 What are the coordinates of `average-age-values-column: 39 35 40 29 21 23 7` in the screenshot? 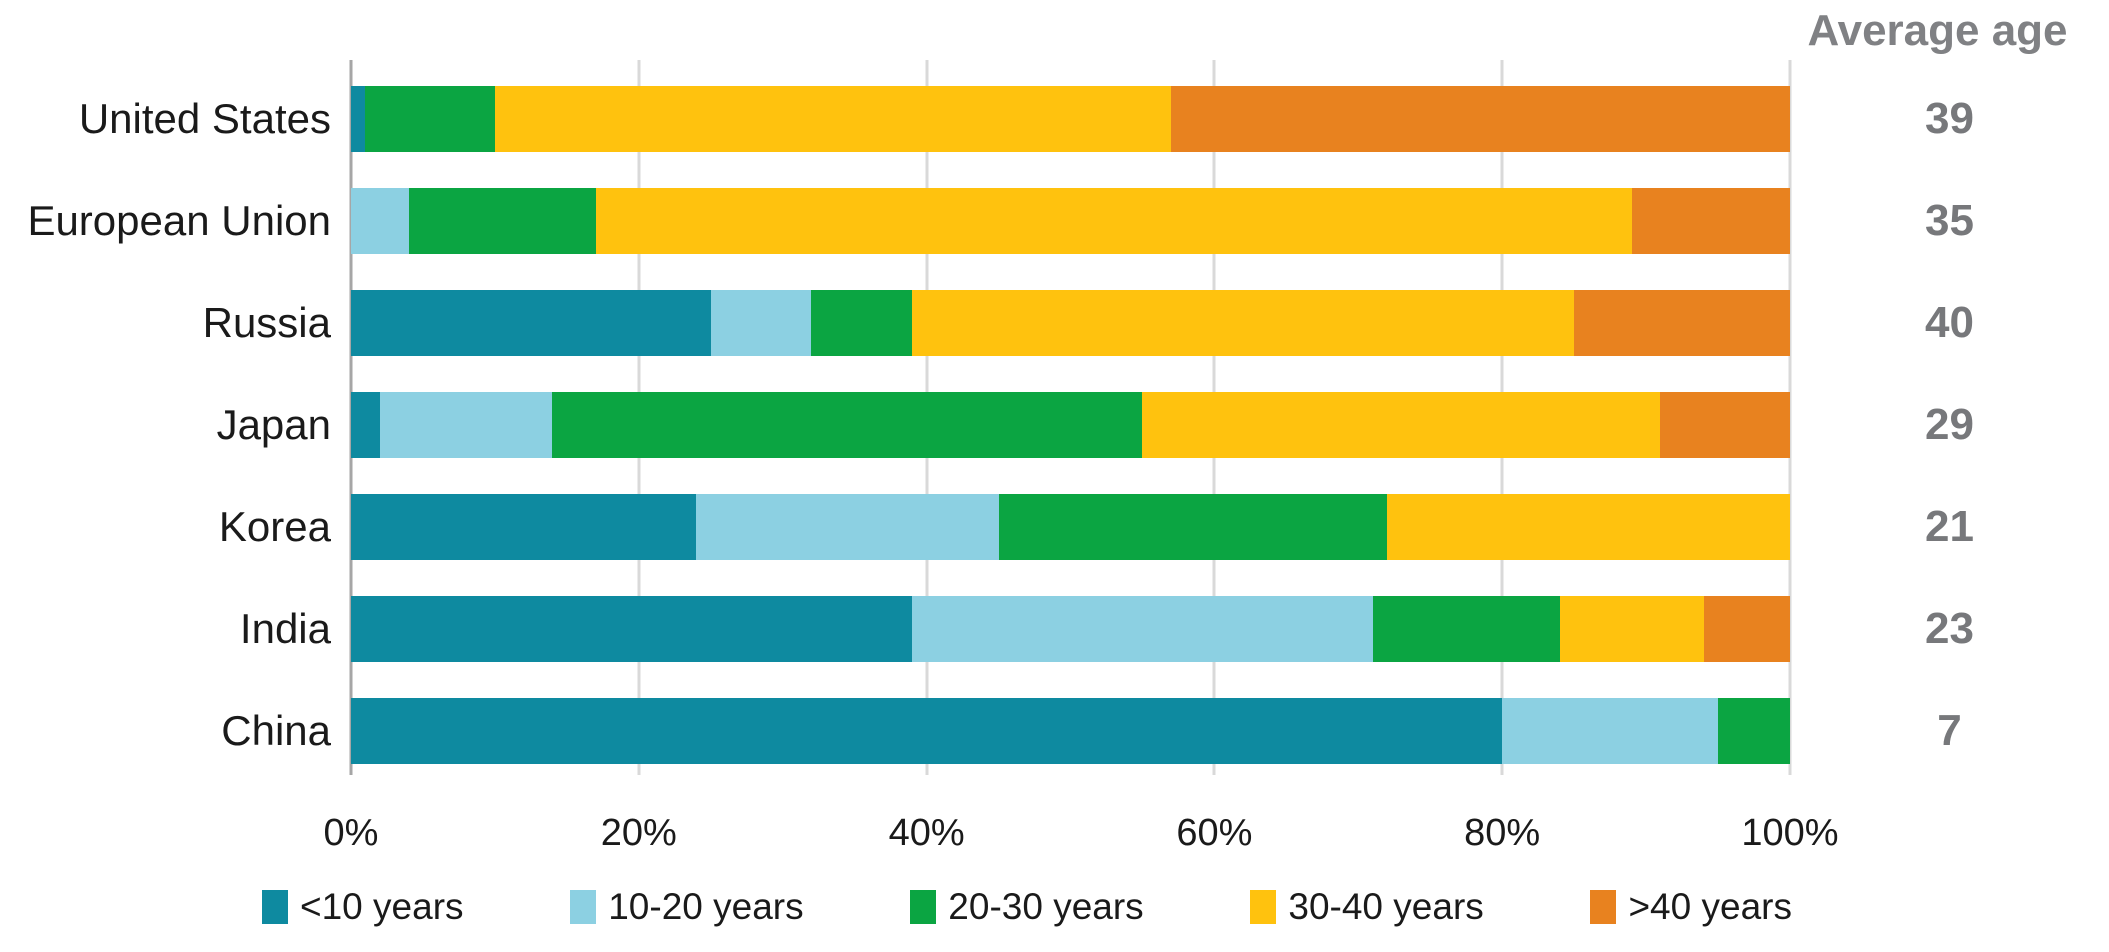 It's located at (1949, 425).